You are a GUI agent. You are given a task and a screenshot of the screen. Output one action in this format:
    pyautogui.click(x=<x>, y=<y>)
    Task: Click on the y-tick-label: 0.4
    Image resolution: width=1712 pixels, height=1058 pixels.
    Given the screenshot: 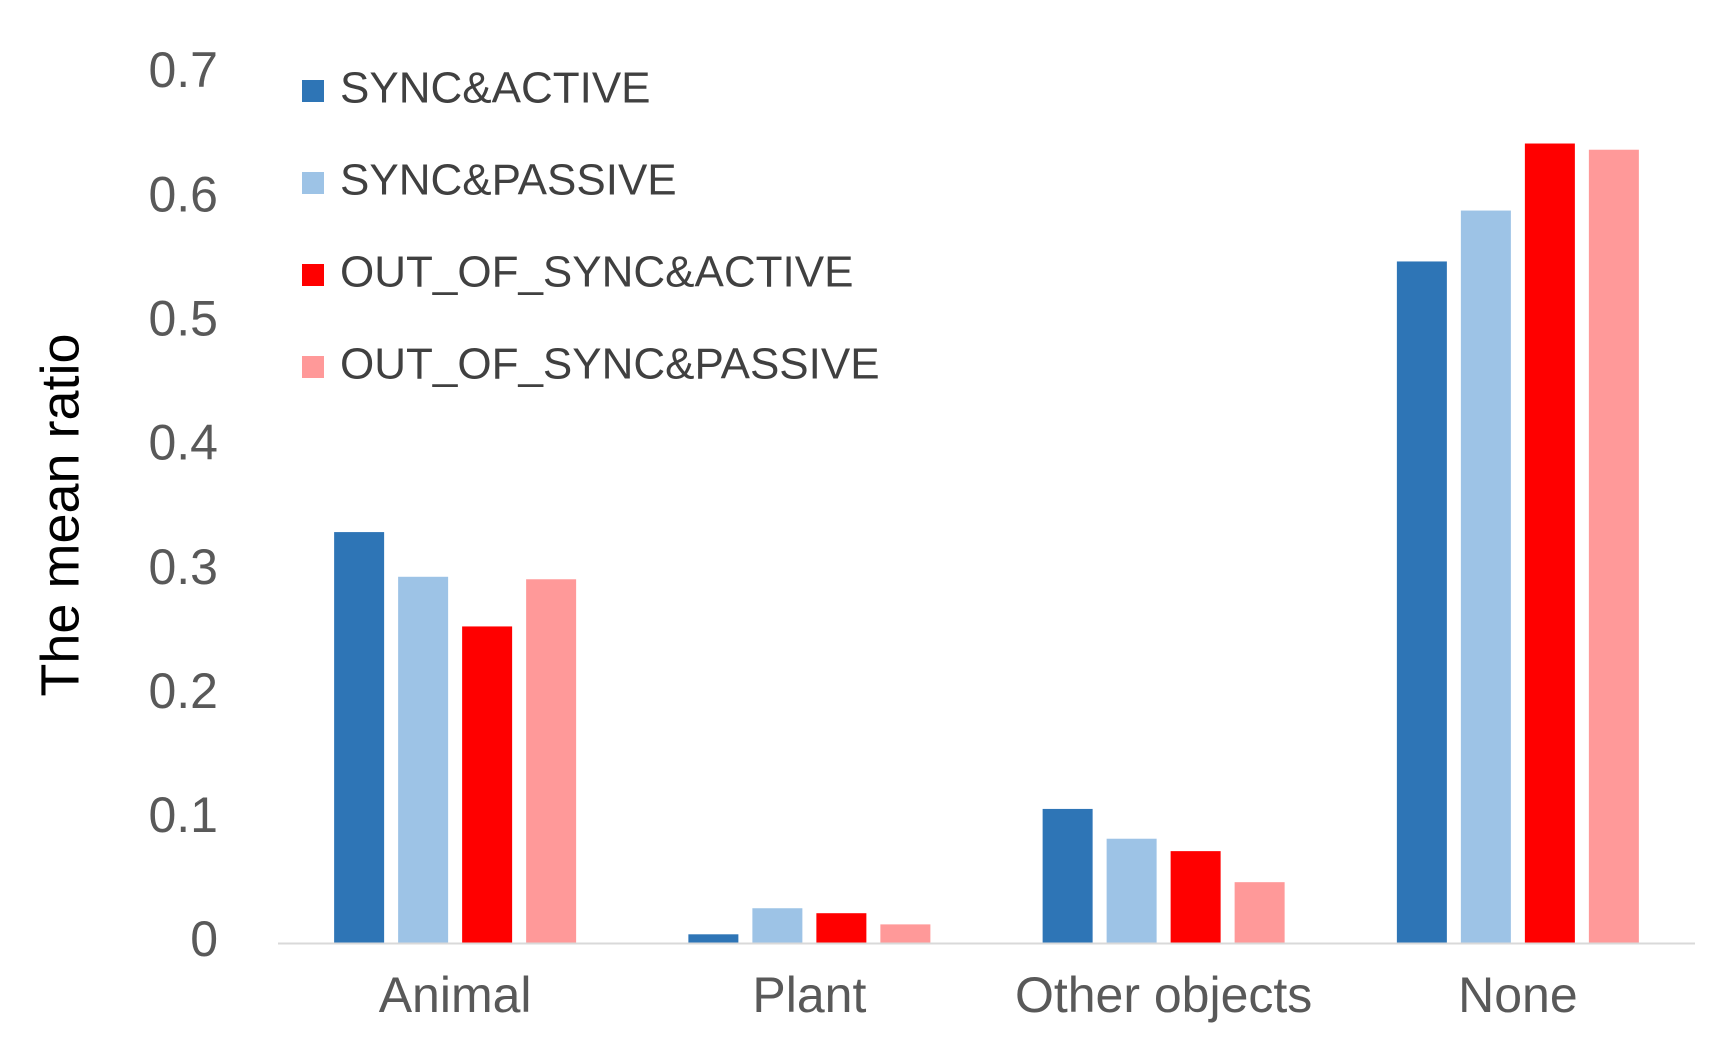 What is the action you would take?
    pyautogui.click(x=183, y=443)
    